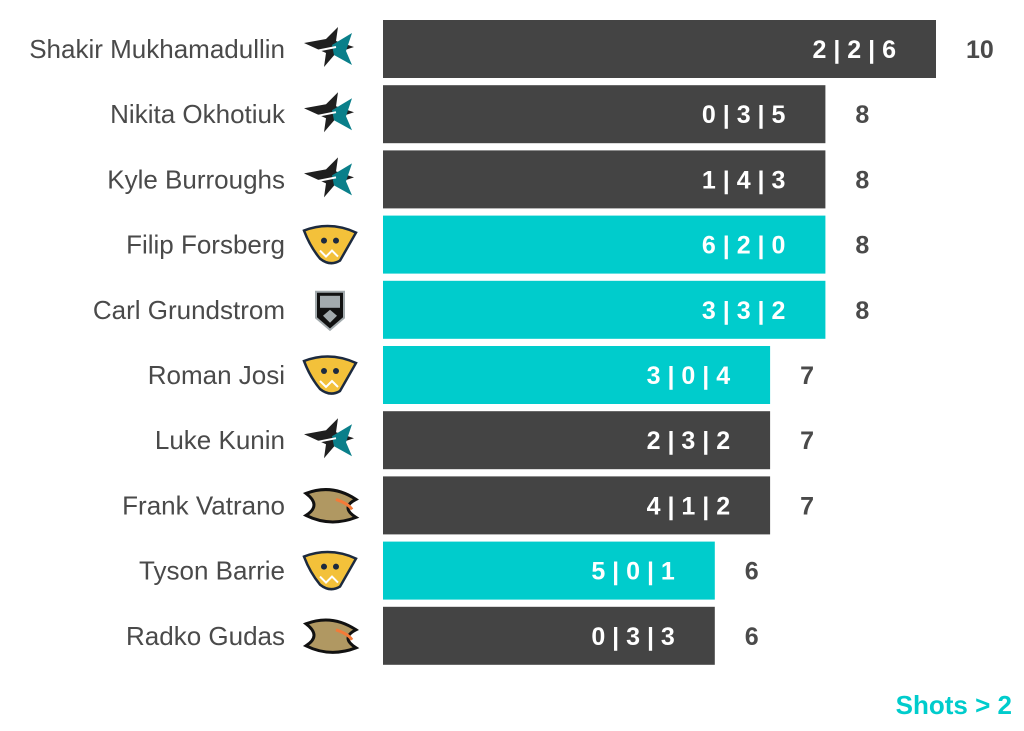 Image resolution: width=1024 pixels, height=731 pixels. Describe the element at coordinates (205, 245) in the screenshot. I see `player-name-label: Filip Forsberg` at that location.